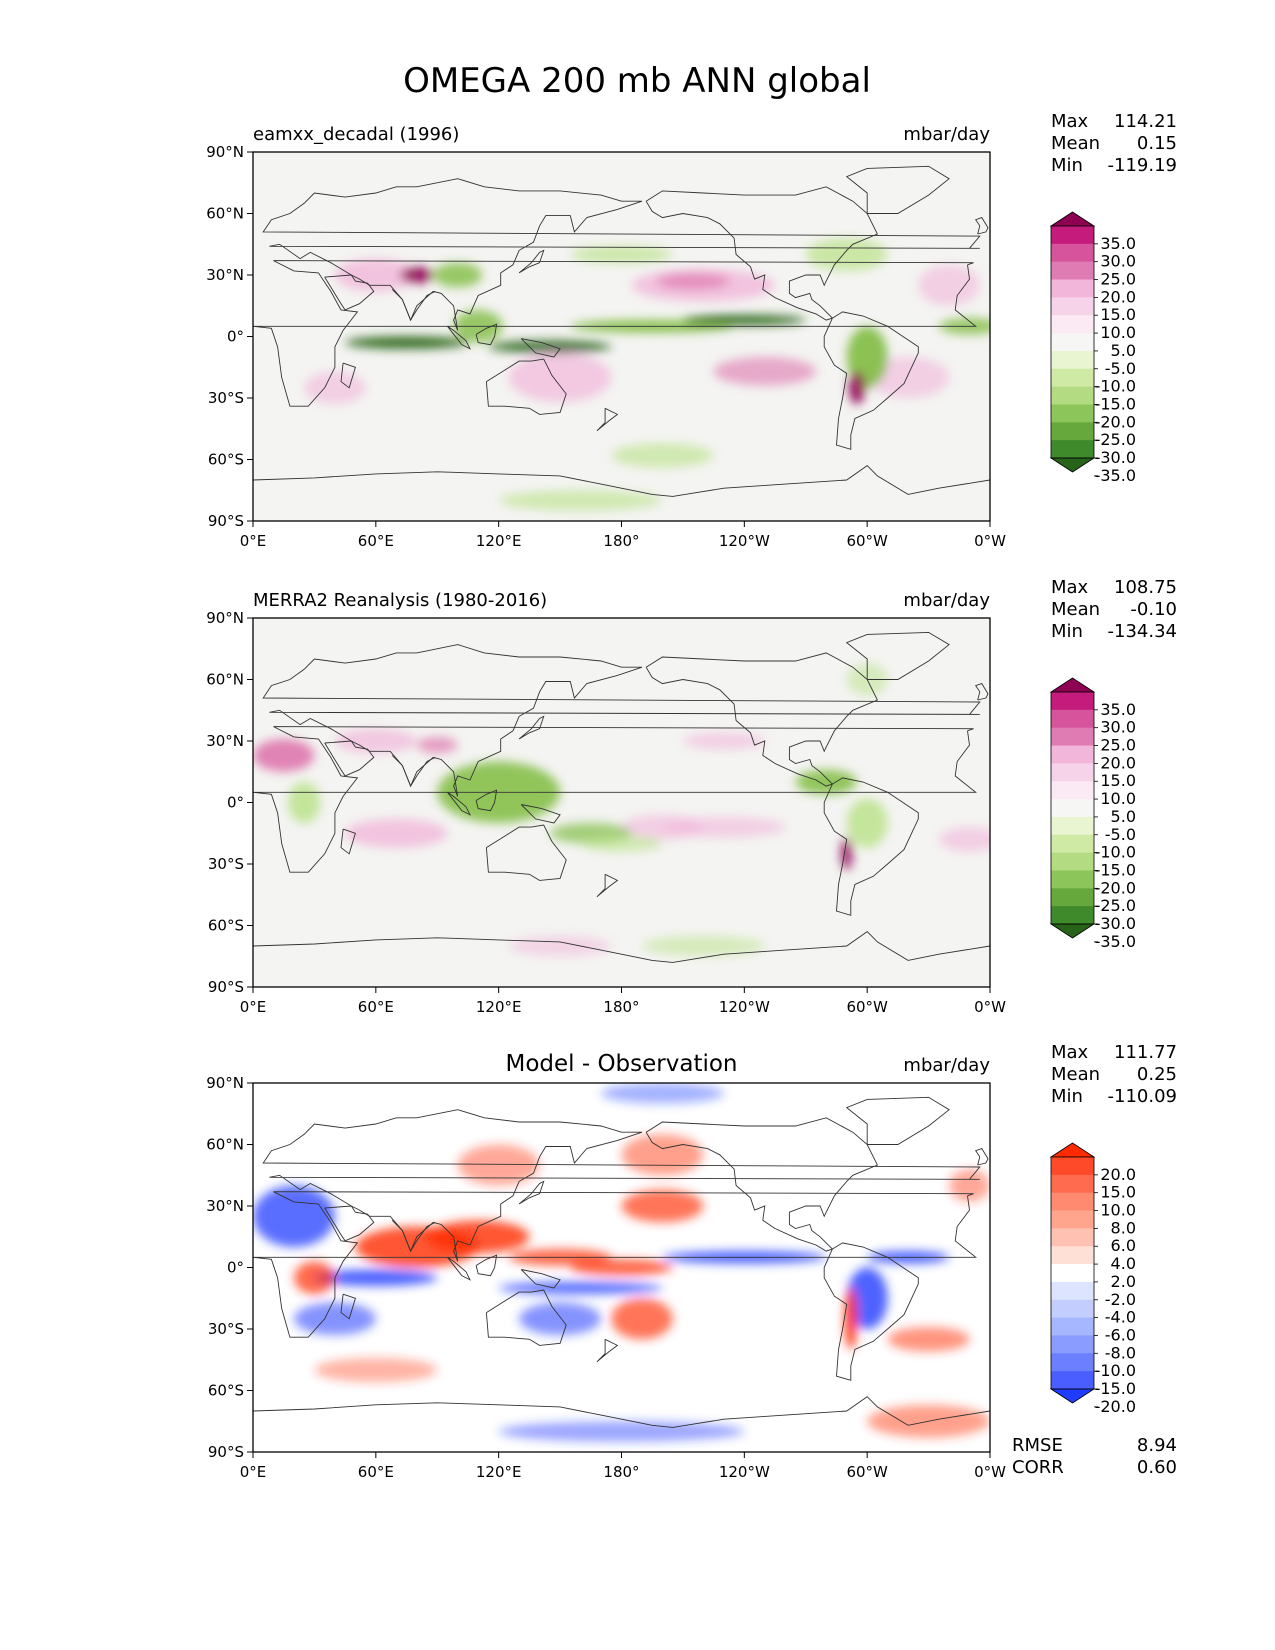  I want to click on y-tick-label: 60°S, so click(226, 1391).